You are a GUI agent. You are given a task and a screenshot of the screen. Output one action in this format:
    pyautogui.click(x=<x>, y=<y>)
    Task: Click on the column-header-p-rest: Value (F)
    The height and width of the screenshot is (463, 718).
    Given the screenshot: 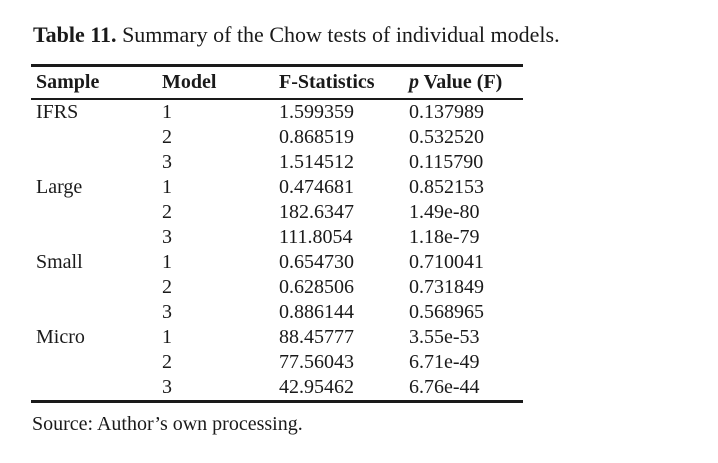 What is the action you would take?
    pyautogui.click(x=463, y=81)
    